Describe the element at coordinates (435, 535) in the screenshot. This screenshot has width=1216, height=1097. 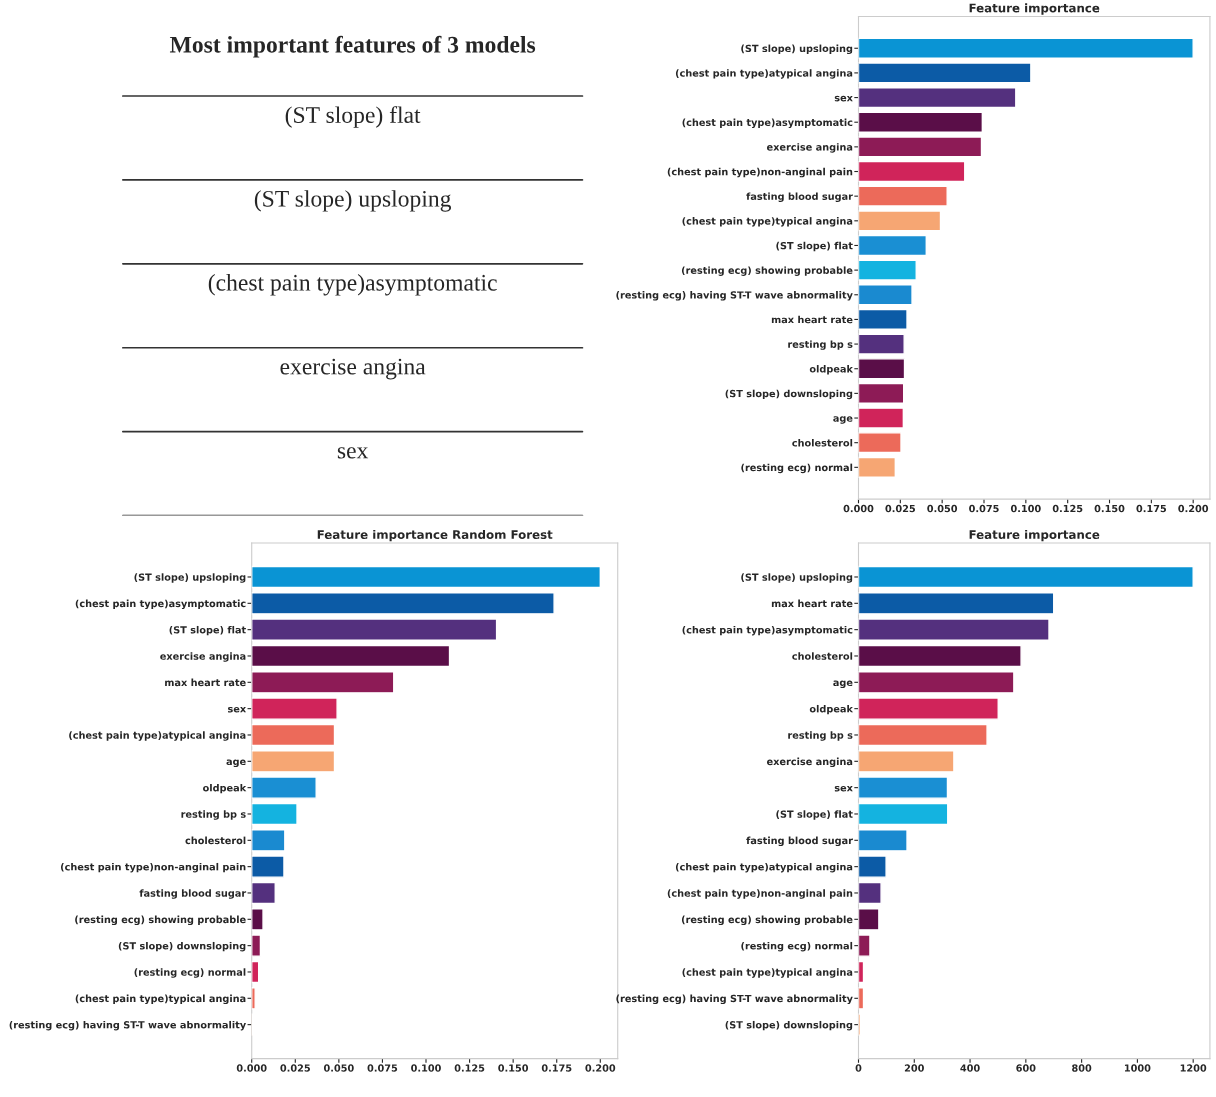
I see `chart-title: Feature importance Random Forest` at that location.